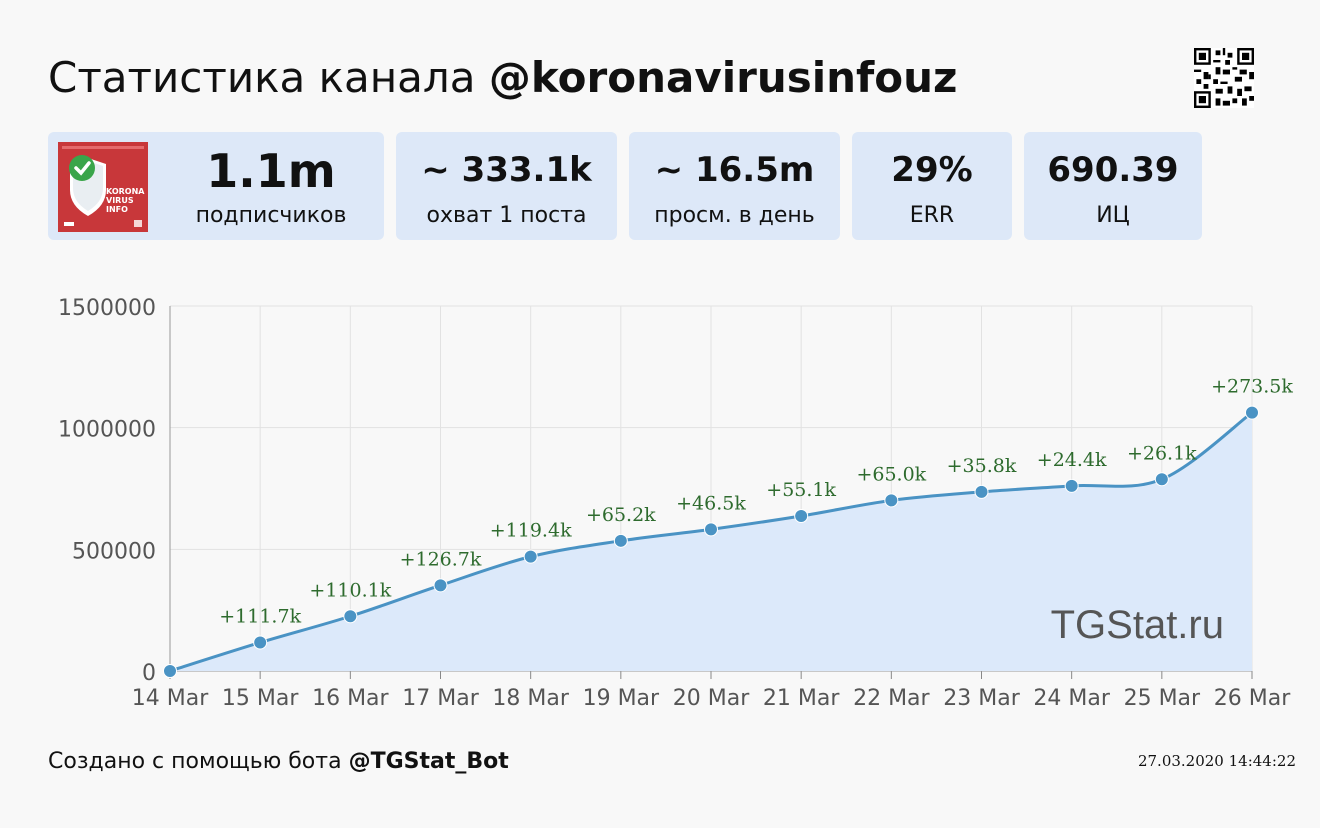 The image size is (1320, 828). I want to click on stat-card-err: 29% ERR, so click(932, 186).